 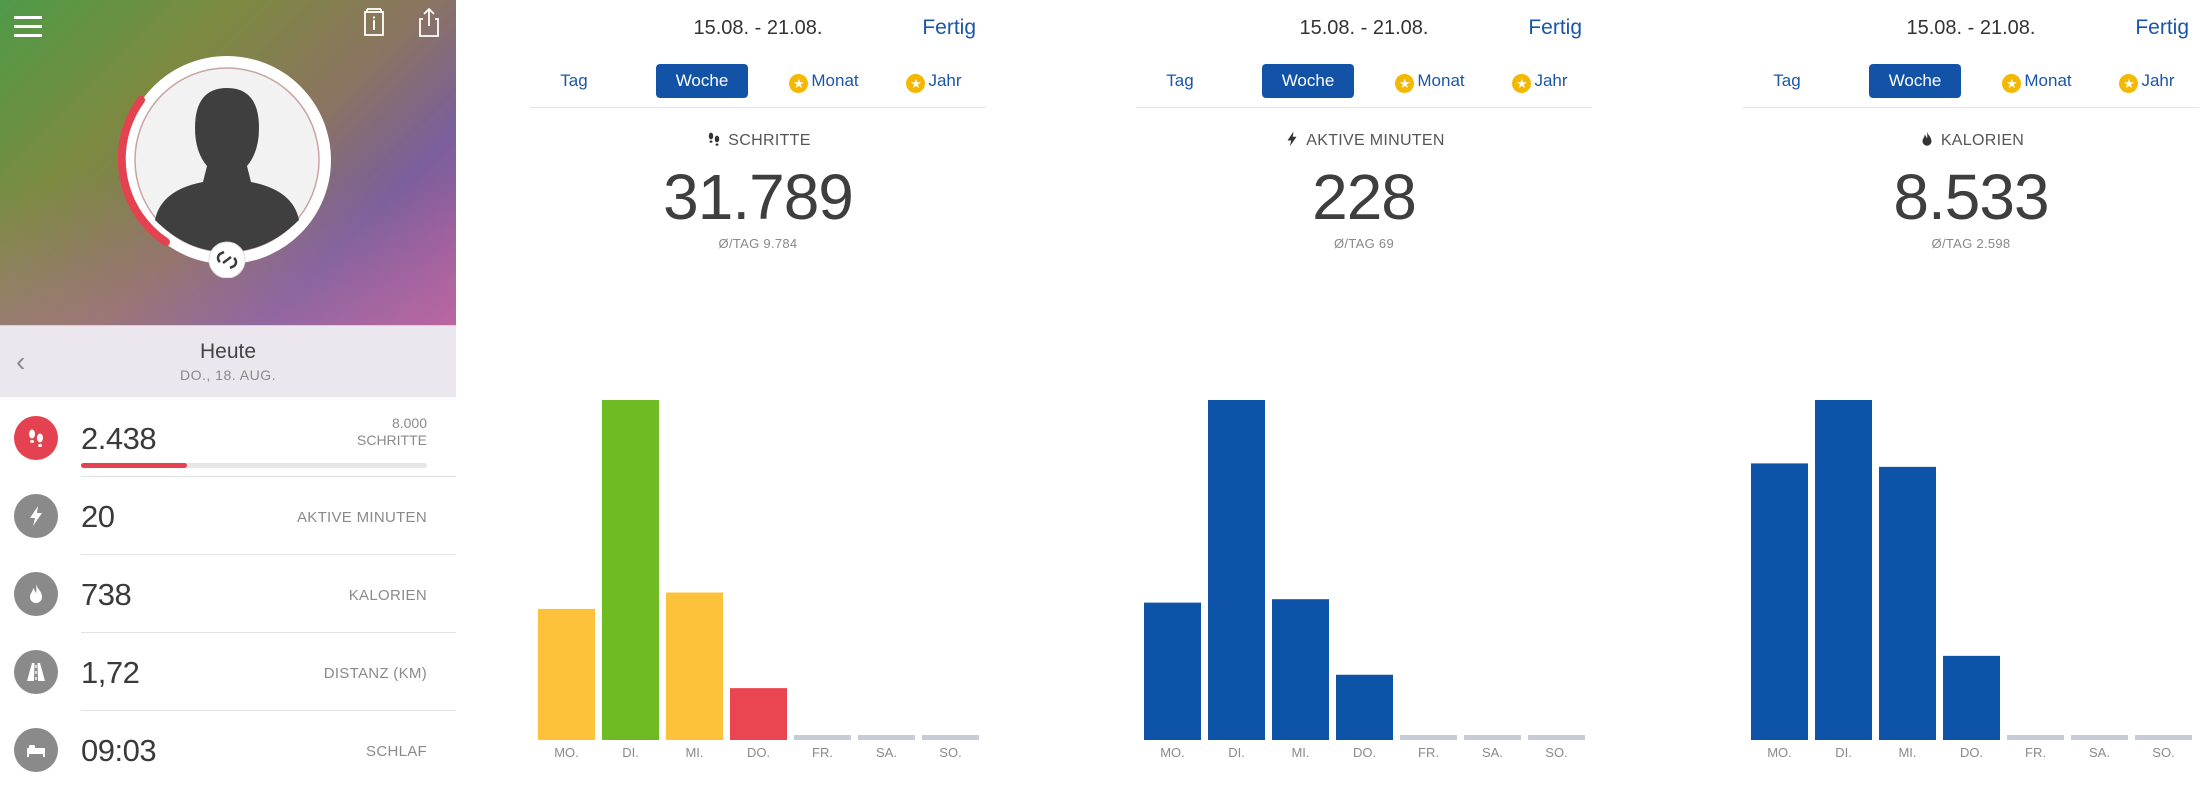 What do you see at coordinates (375, 673) in the screenshot?
I see `distance-label: DISTANZ (KM)` at bounding box center [375, 673].